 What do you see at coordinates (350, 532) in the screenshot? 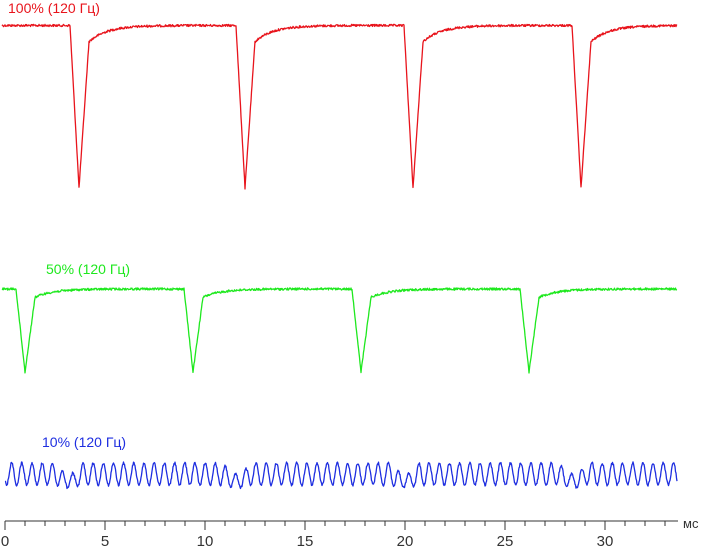
I see `x-axis: 0 5 10 15 20 25 30 мс` at bounding box center [350, 532].